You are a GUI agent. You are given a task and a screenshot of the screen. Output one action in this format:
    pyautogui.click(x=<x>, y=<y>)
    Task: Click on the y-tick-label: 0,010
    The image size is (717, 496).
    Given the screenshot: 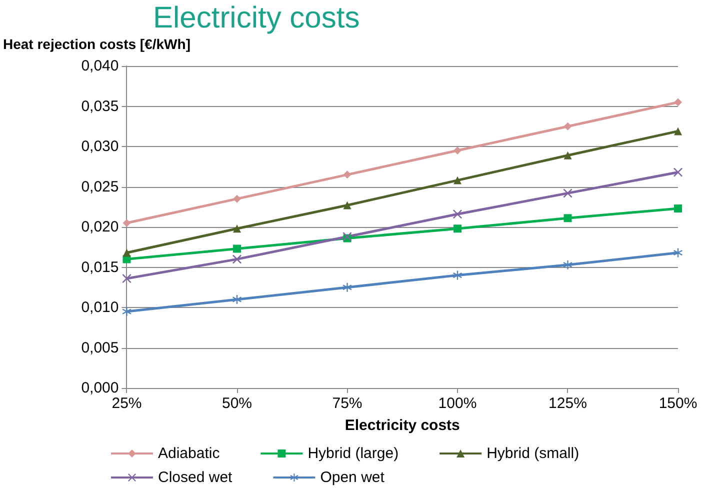 What is the action you would take?
    pyautogui.click(x=100, y=307)
    